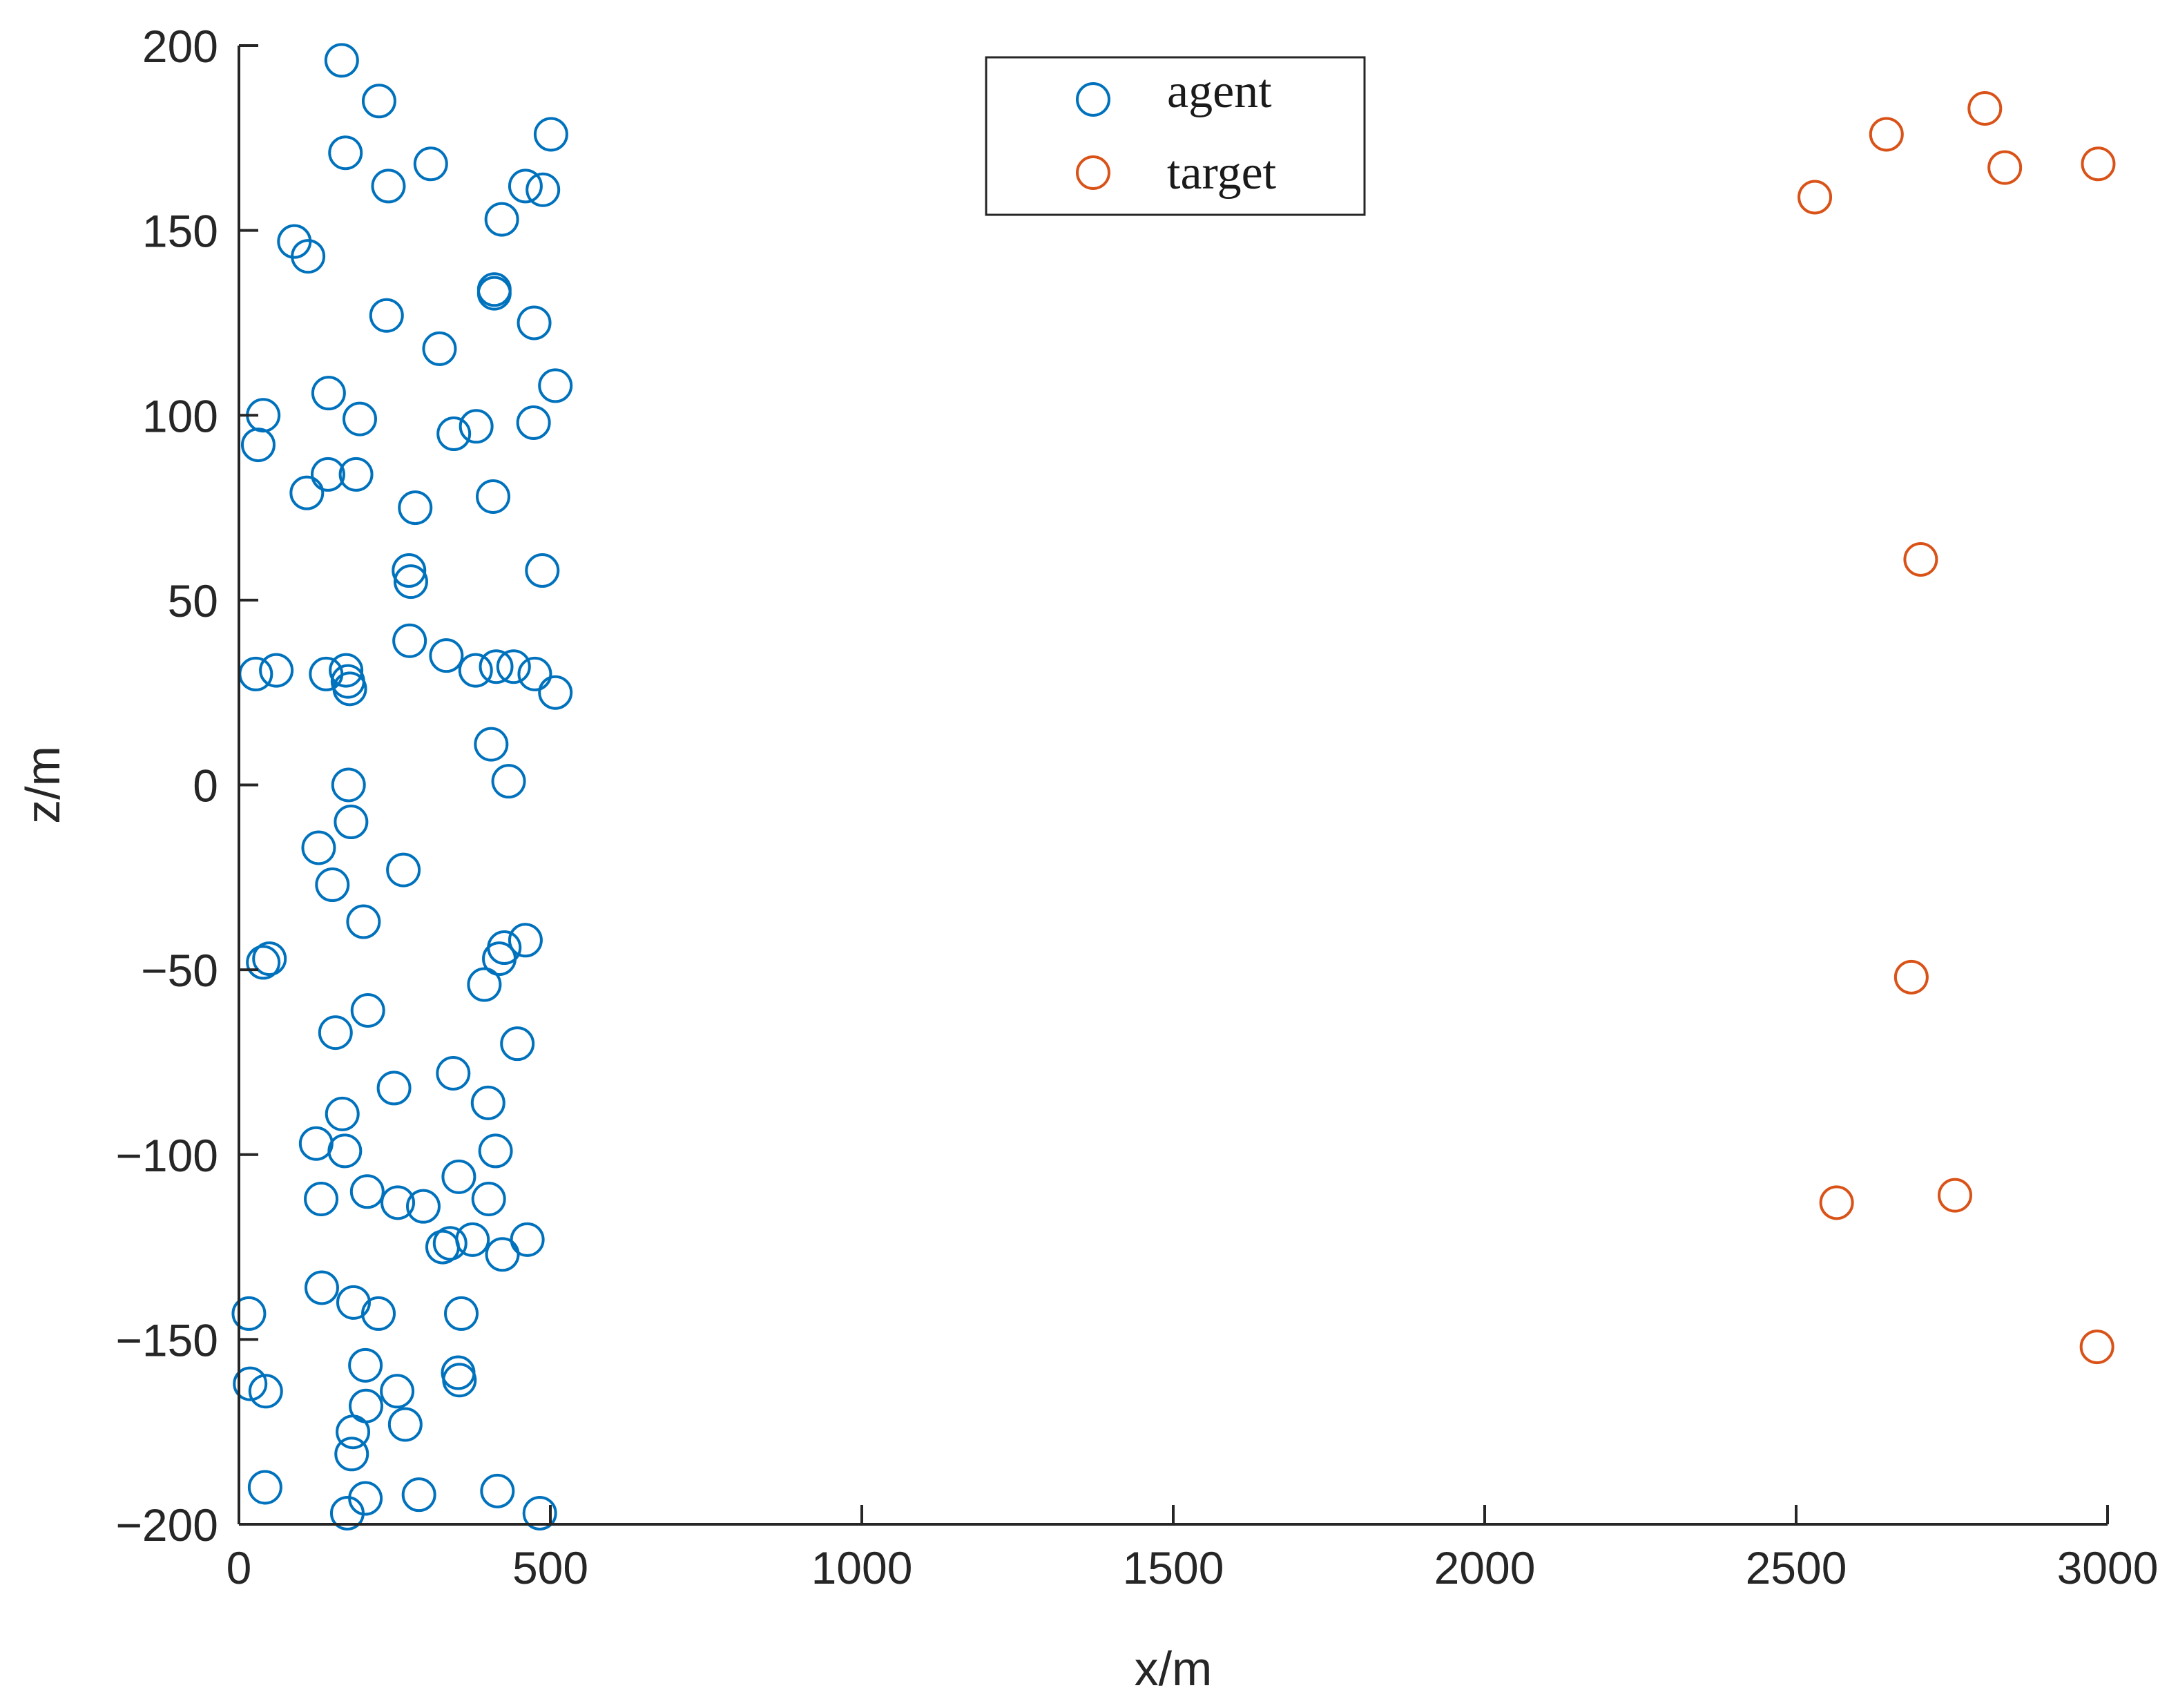 This screenshot has height=1708, width=2178. Describe the element at coordinates (193, 601) in the screenshot. I see `y-tick-label: 50` at that location.